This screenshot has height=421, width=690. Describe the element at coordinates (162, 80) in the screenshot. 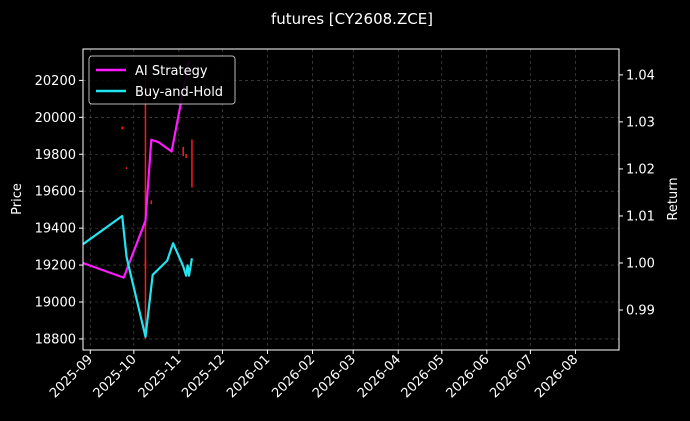

I see `legend: AI Strategy Buy-and-Hold` at that location.